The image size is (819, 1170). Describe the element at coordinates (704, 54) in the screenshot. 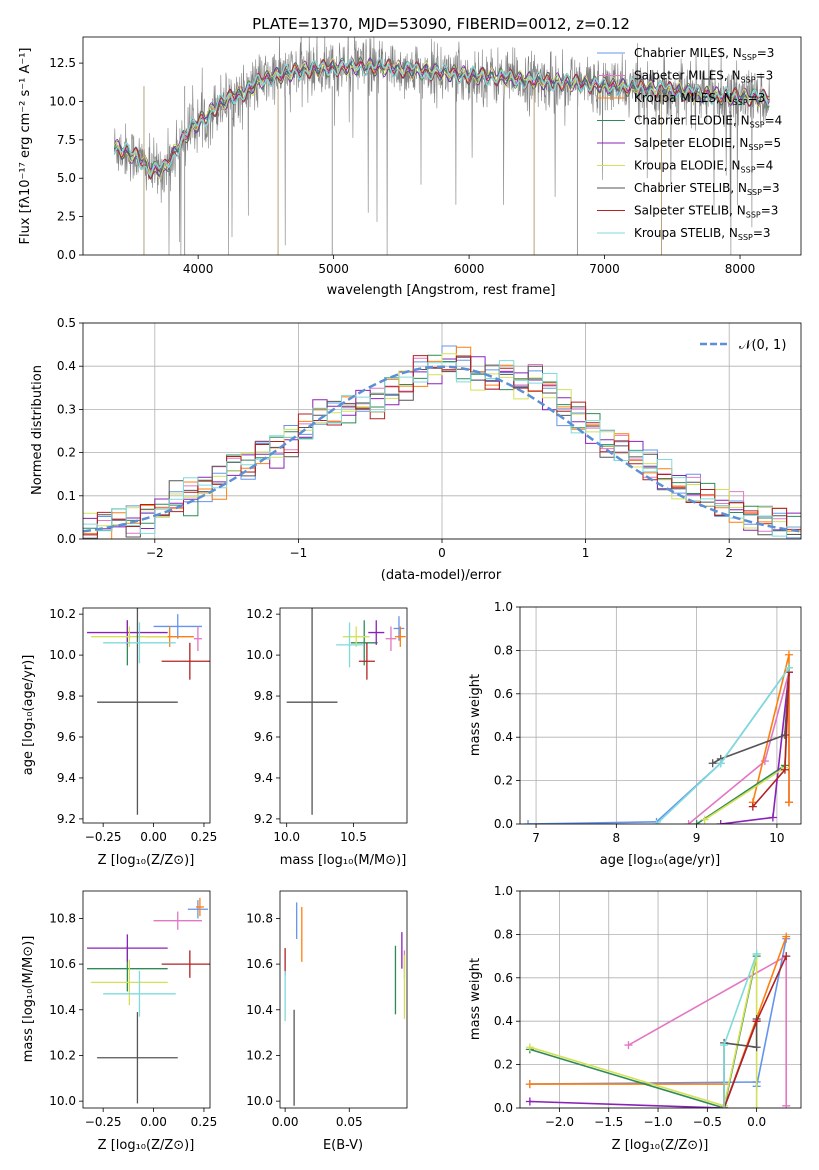

I see `legend-label: Chabrier MILES, NSSP=3` at that location.